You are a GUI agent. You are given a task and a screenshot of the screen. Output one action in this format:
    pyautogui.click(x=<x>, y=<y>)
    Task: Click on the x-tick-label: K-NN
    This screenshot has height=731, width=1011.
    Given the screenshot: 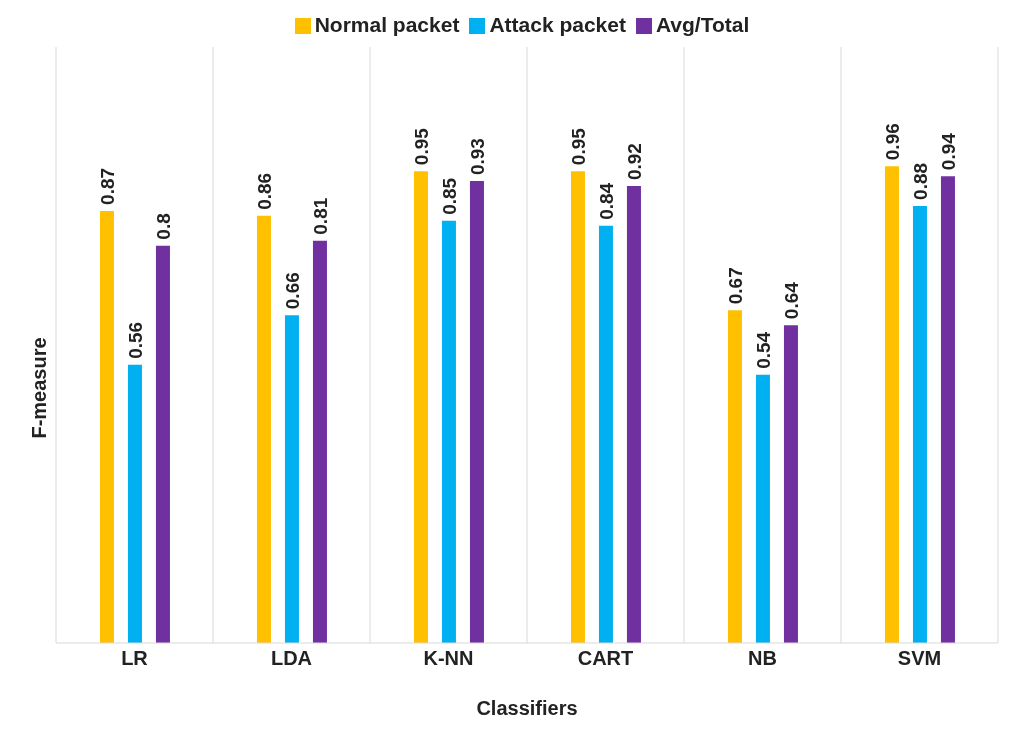 What is the action you would take?
    pyautogui.click(x=448, y=658)
    